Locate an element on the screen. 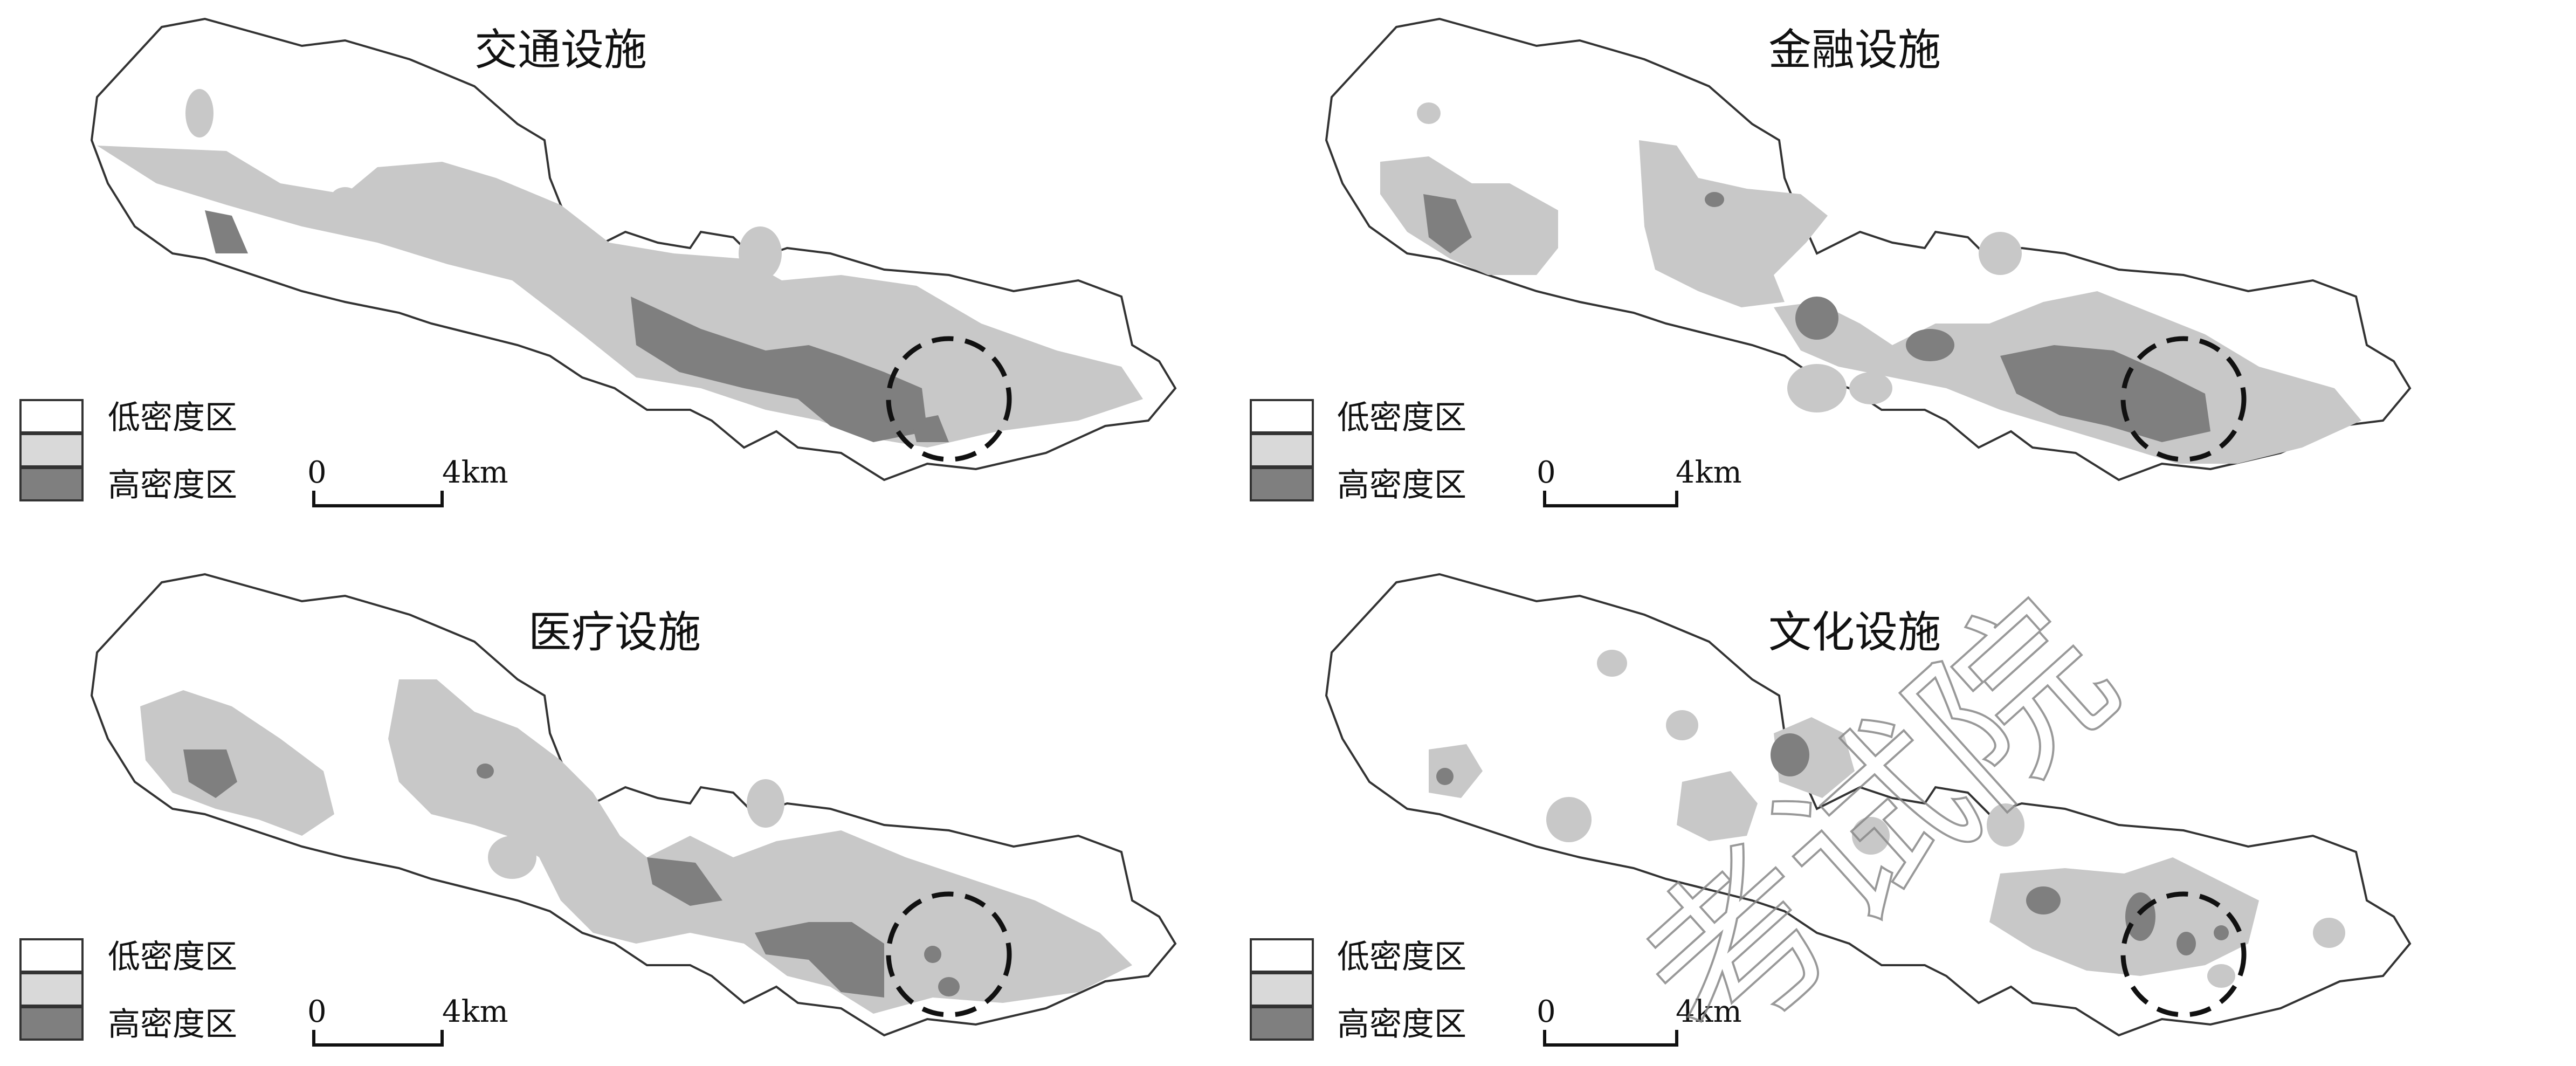 The width and height of the screenshot is (2576, 1066). medium-density-area is located at coordinates (636, 846).